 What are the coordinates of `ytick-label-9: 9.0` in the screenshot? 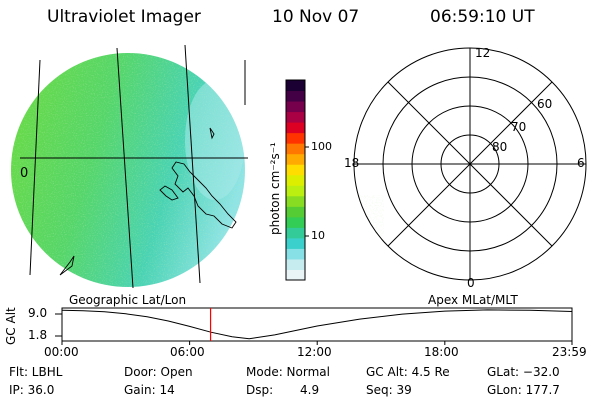 It's located at (38, 313).